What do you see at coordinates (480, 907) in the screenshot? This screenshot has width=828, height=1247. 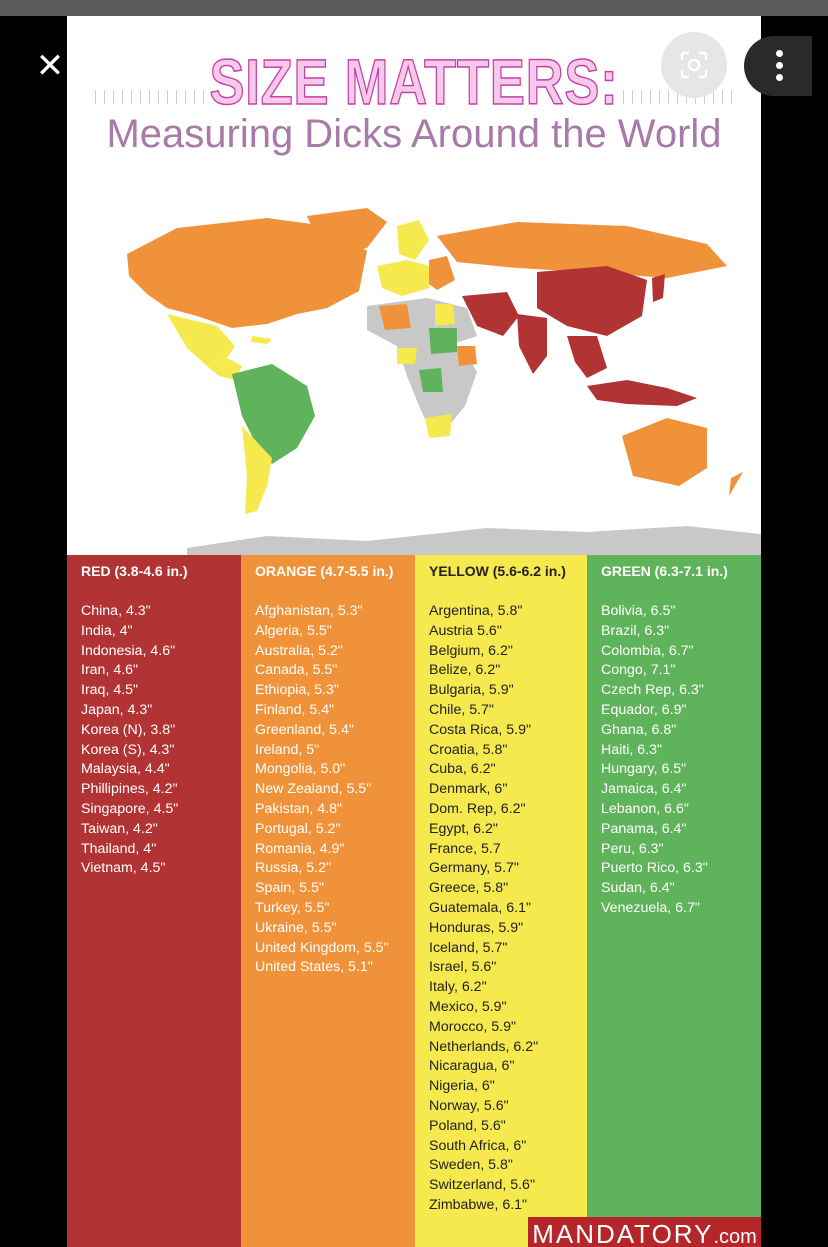 I see `list-item: Guatemala, 6.1"` at bounding box center [480, 907].